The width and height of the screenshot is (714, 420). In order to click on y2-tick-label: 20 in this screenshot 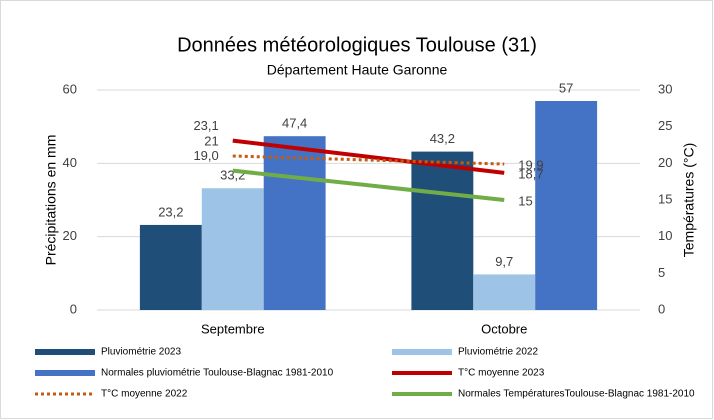, I will do `click(665, 162)`.